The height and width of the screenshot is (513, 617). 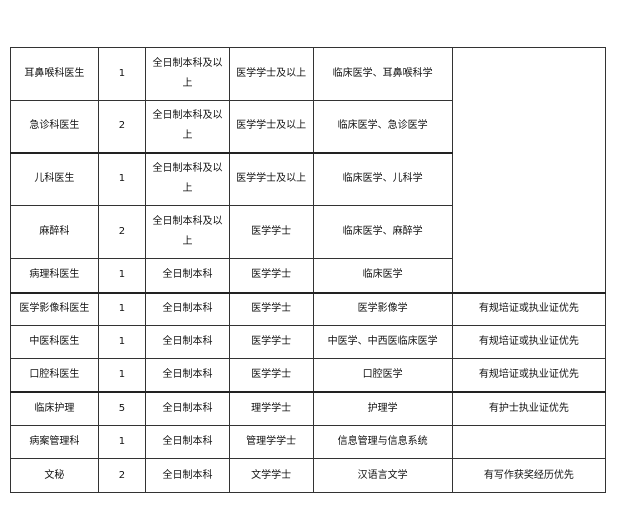 What do you see at coordinates (54, 442) in the screenshot?
I see `position-cell: 病案管理科` at bounding box center [54, 442].